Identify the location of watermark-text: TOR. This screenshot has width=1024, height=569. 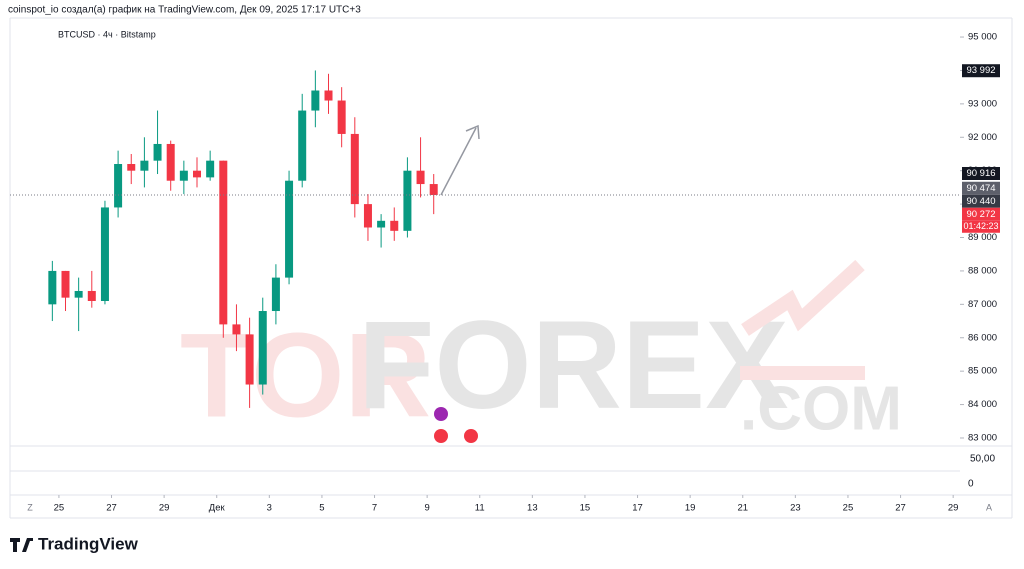
(305, 376).